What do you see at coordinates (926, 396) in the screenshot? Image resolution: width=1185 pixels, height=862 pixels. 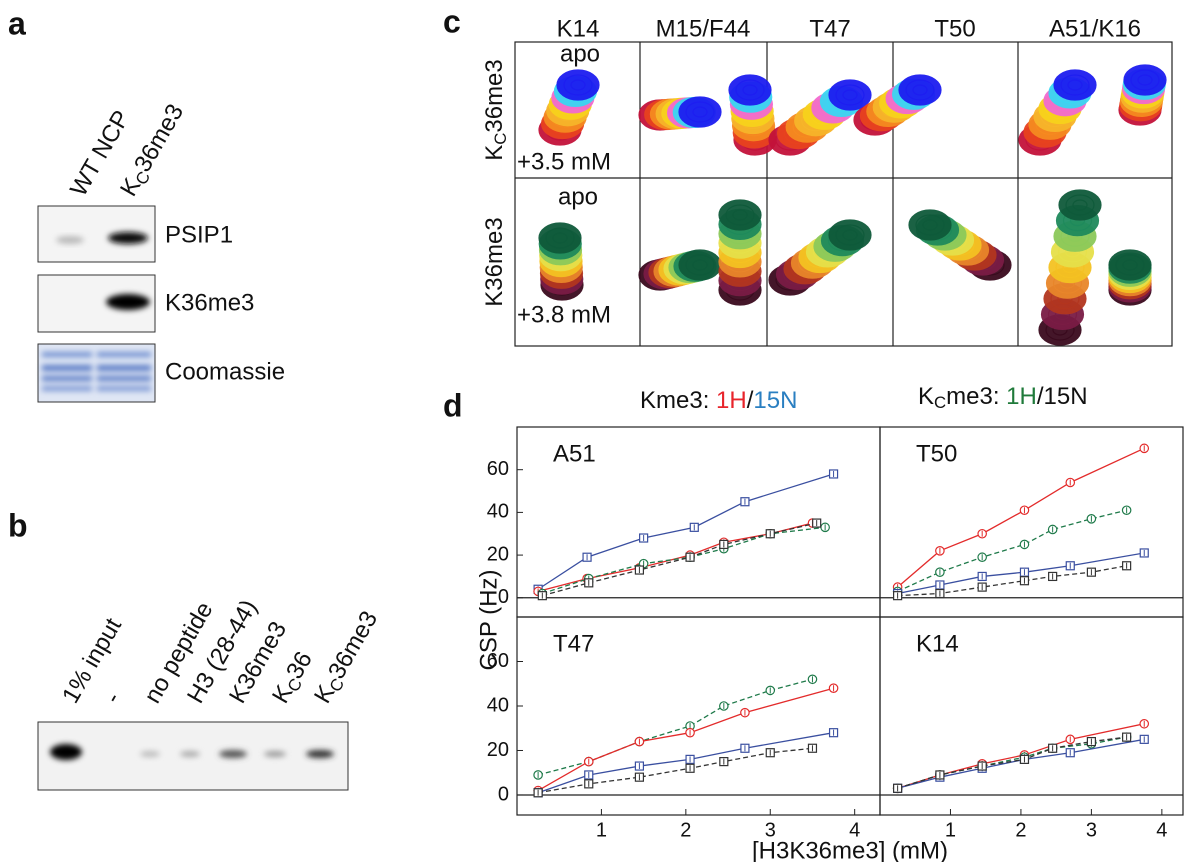 I see `legend-part: K` at bounding box center [926, 396].